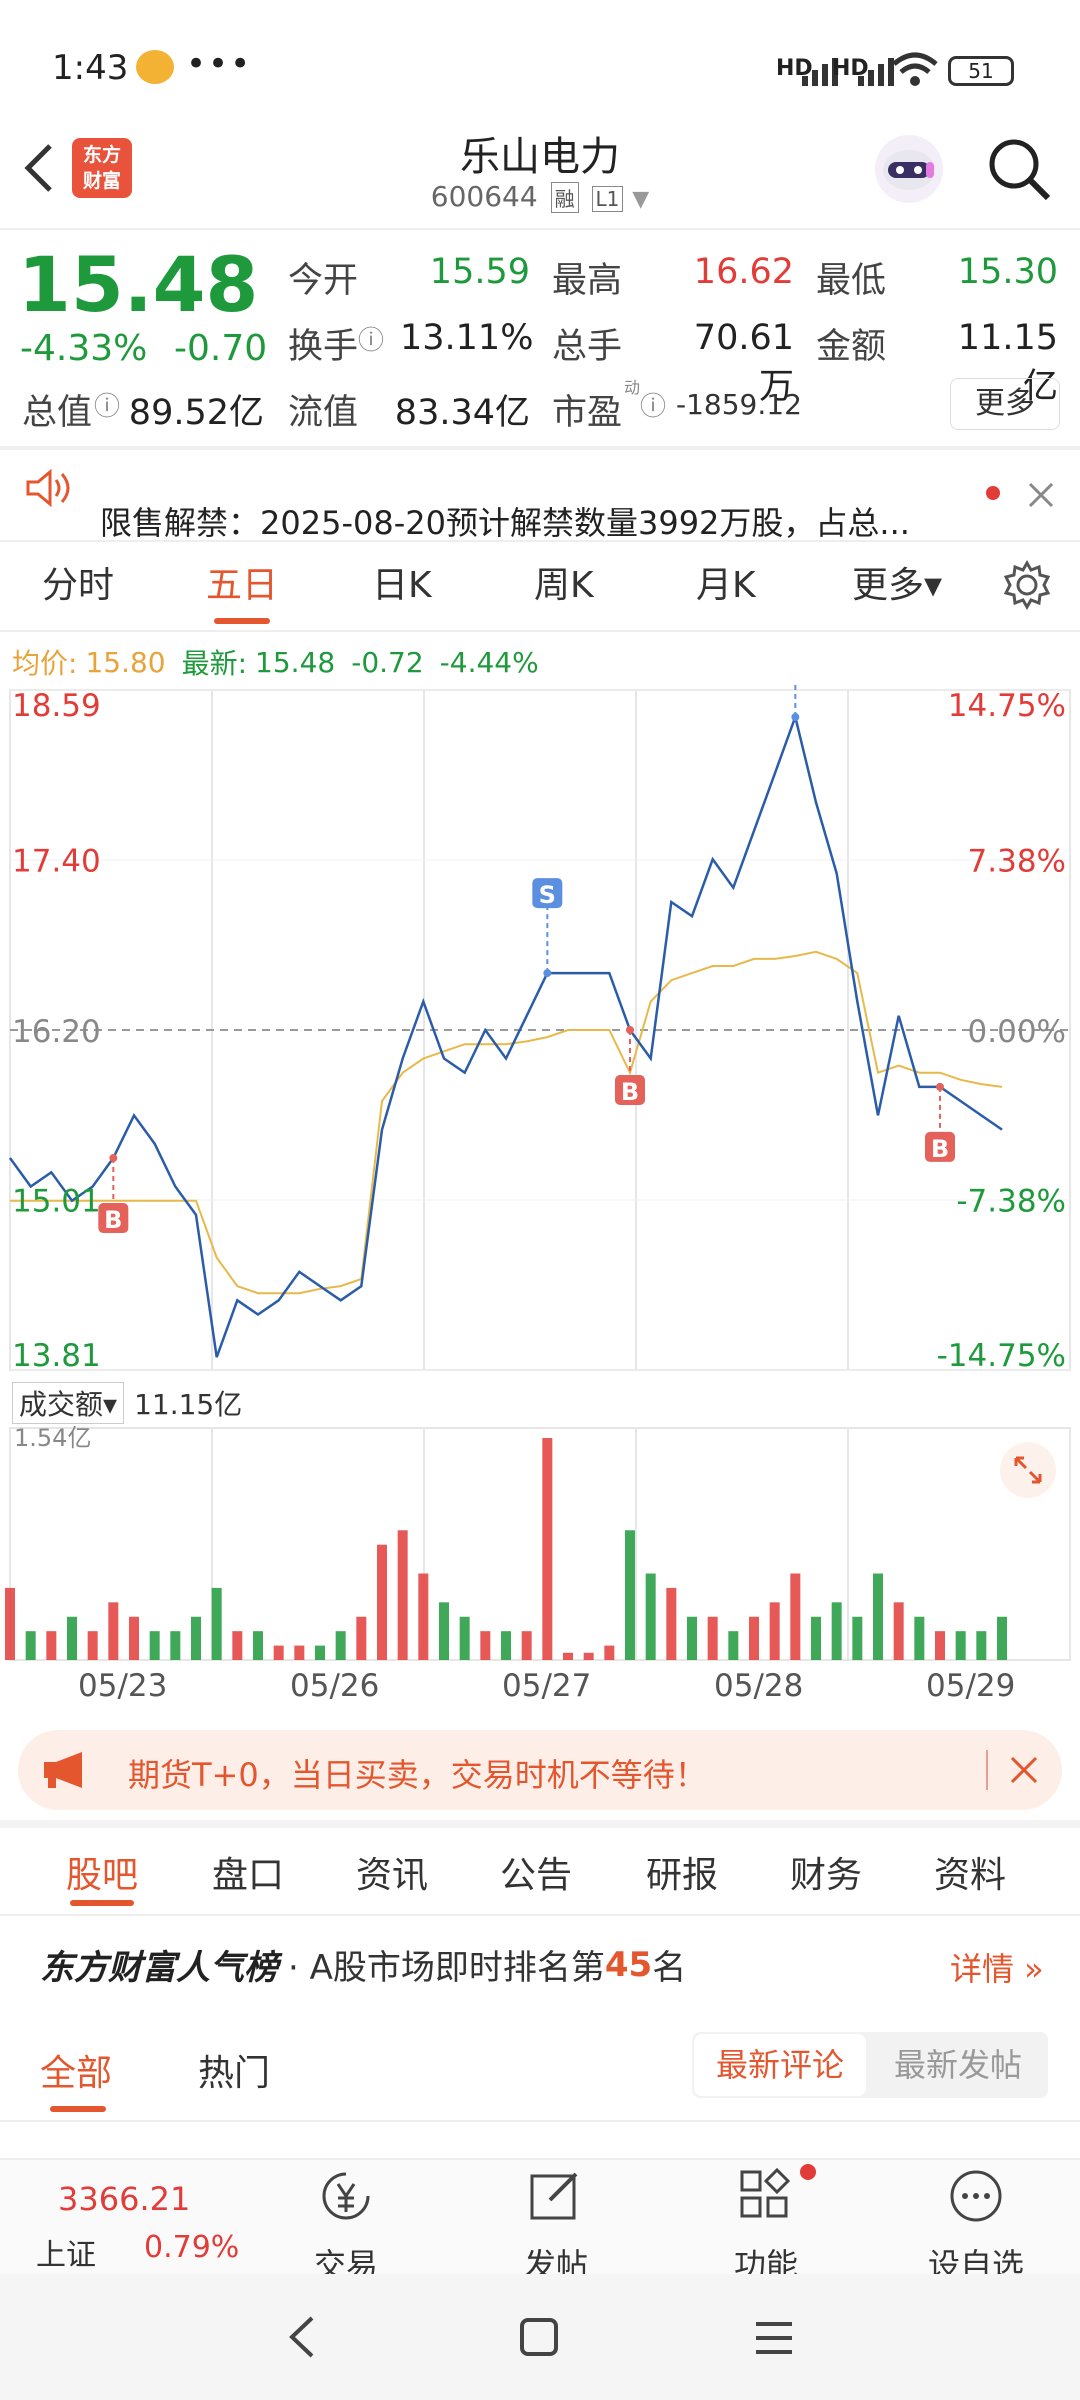 This screenshot has height=2400, width=1080. What do you see at coordinates (196, 413) in the screenshot?
I see `mktcap-value: 89.52亿` at bounding box center [196, 413].